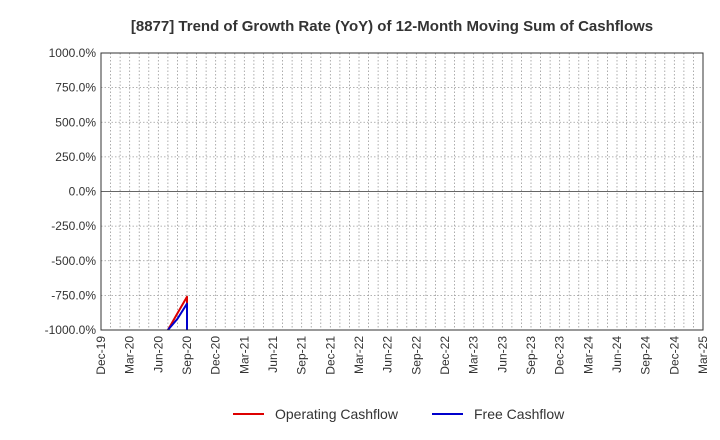  Describe the element at coordinates (617, 354) in the screenshot. I see `x-tick-label: Jun-24` at that location.